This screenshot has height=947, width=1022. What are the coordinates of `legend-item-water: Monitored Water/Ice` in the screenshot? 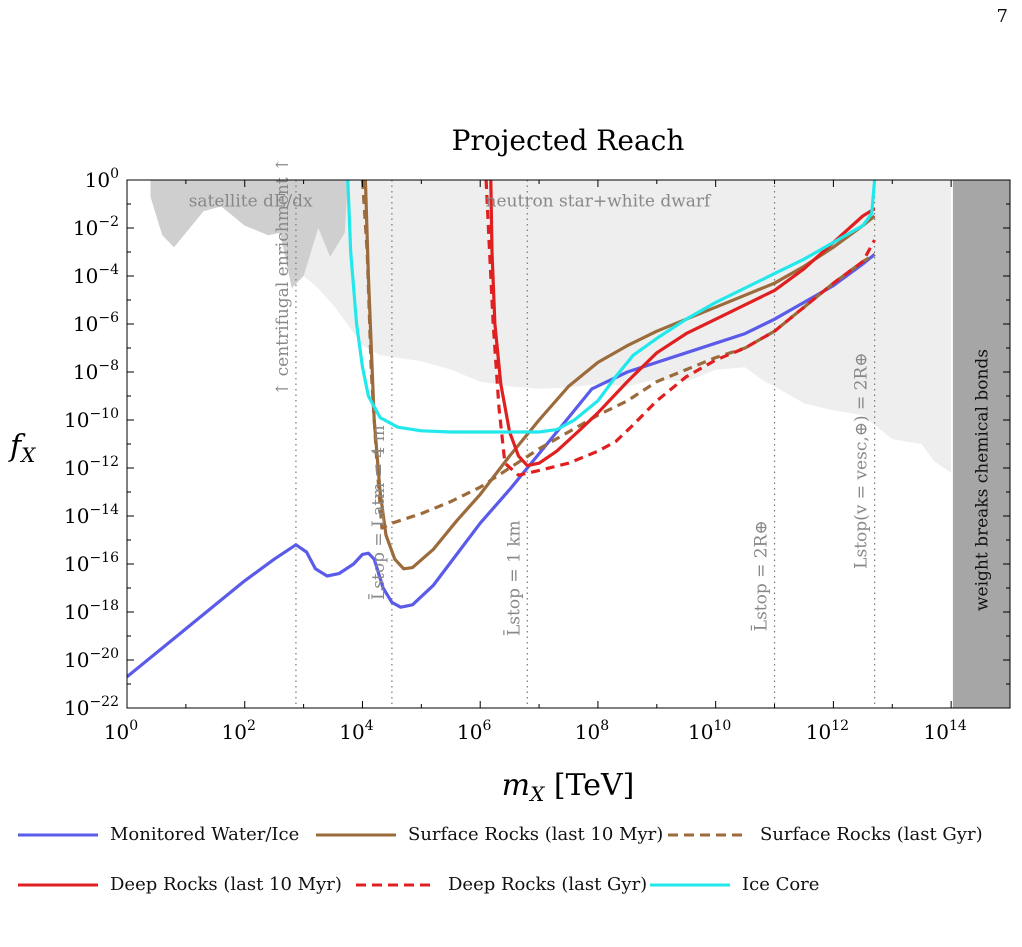 It's located at (158, 834).